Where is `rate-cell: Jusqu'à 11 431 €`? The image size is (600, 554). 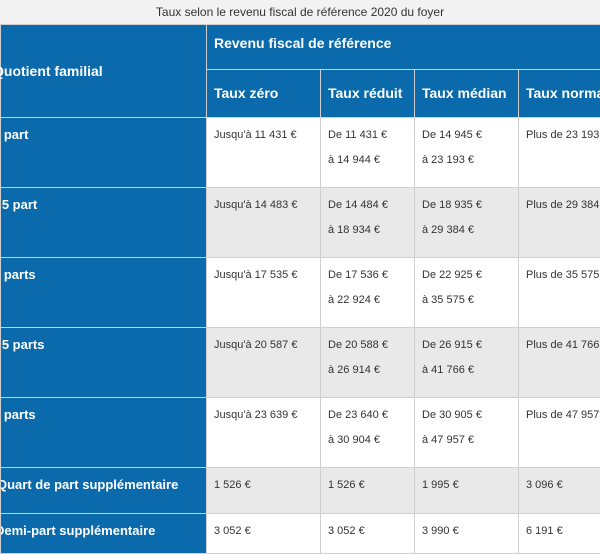 rate-cell: Jusqu'à 11 431 € is located at coordinates (264, 153).